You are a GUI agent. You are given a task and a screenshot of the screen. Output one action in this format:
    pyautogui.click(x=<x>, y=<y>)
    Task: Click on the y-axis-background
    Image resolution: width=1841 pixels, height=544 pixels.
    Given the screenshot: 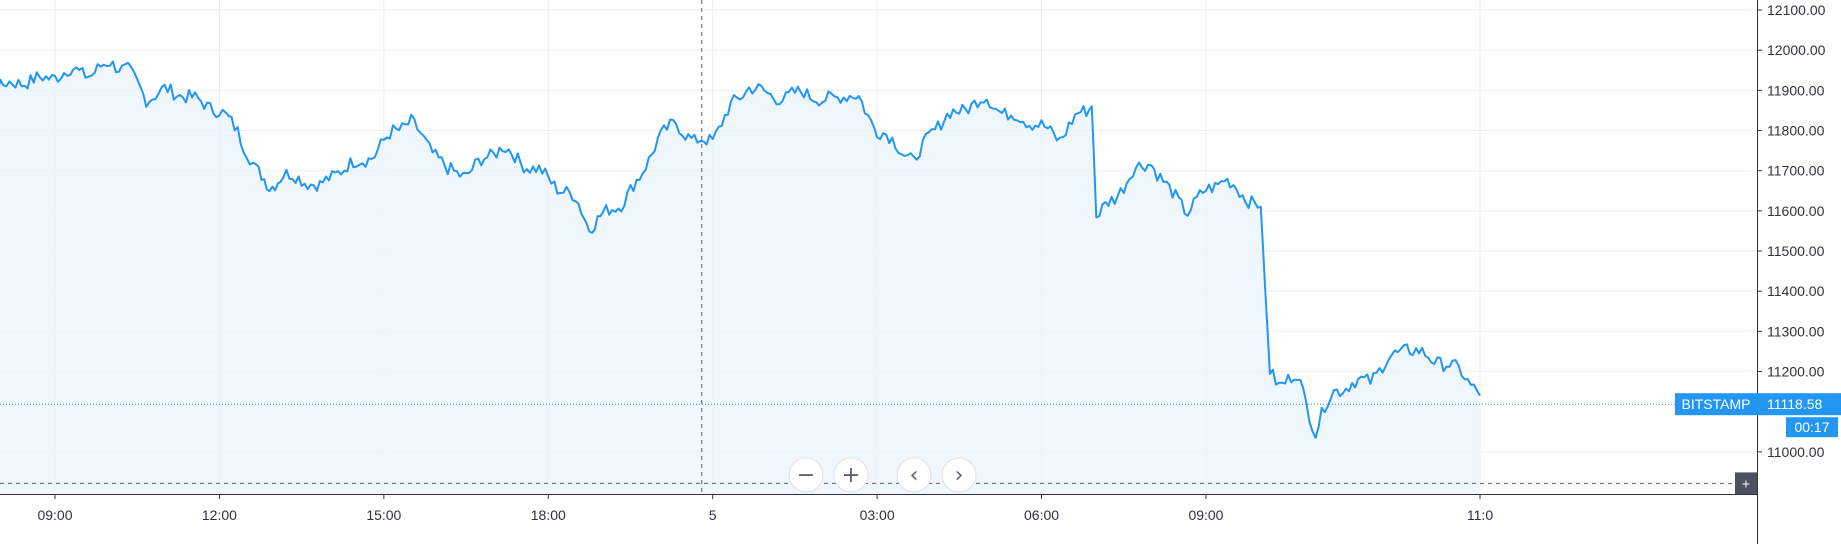 What is the action you would take?
    pyautogui.click(x=1799, y=272)
    